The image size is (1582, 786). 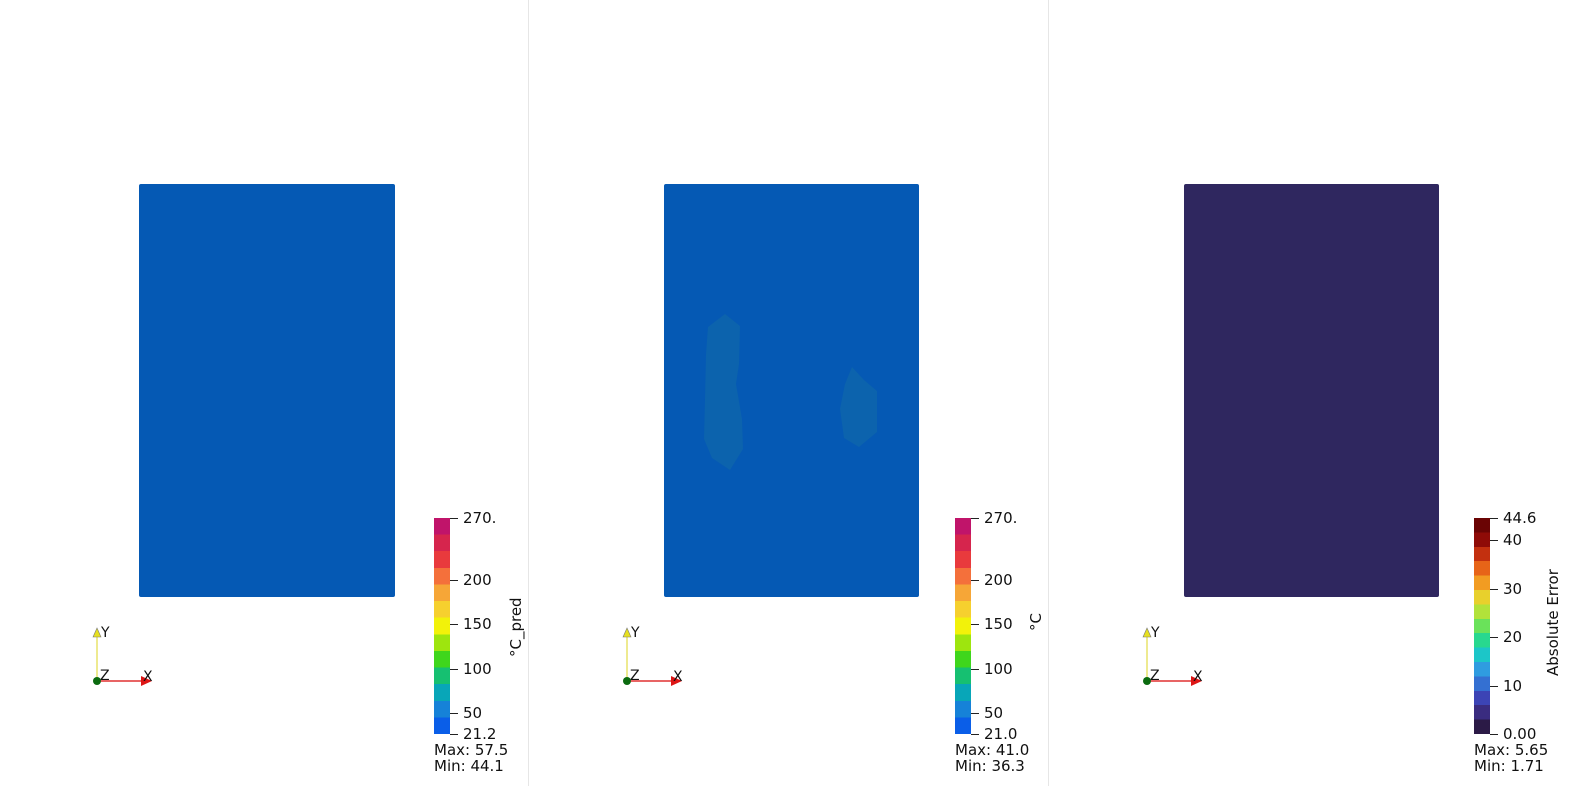 What do you see at coordinates (1520, 734) in the screenshot?
I see `colorbar-tick-label: 0.00` at bounding box center [1520, 734].